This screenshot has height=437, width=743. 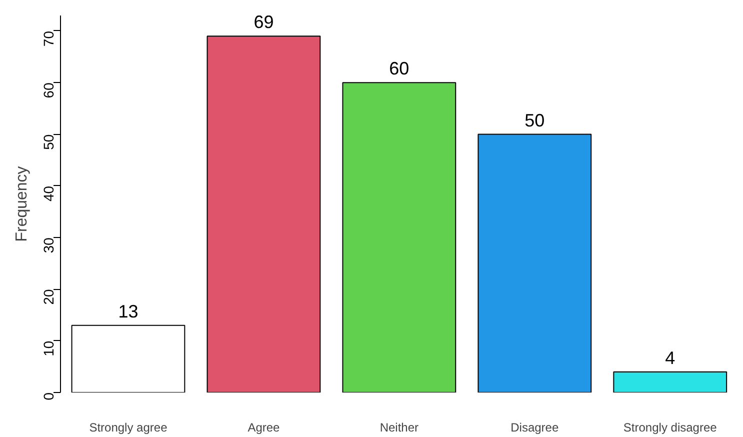 What do you see at coordinates (48, 348) in the screenshot?
I see `y-tick-label: 10` at bounding box center [48, 348].